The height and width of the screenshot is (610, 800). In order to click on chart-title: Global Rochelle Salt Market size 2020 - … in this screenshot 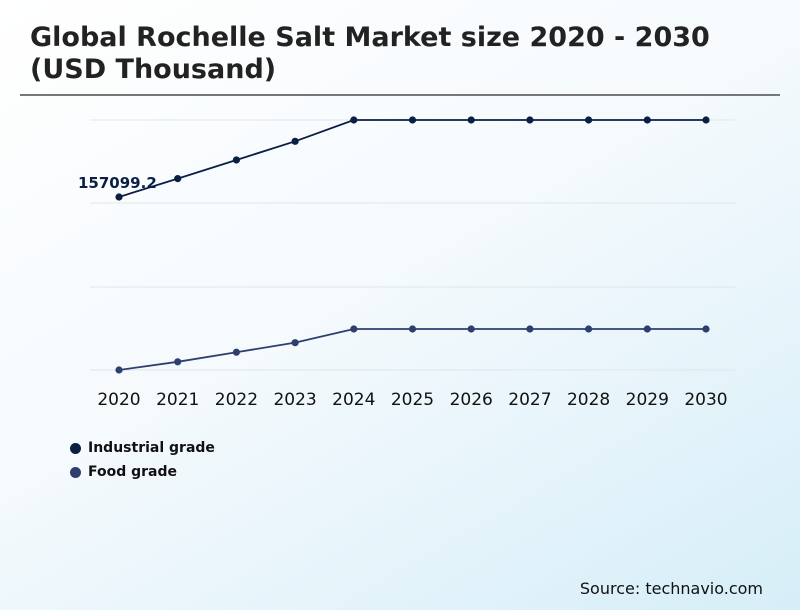, I will do `click(370, 53)`.